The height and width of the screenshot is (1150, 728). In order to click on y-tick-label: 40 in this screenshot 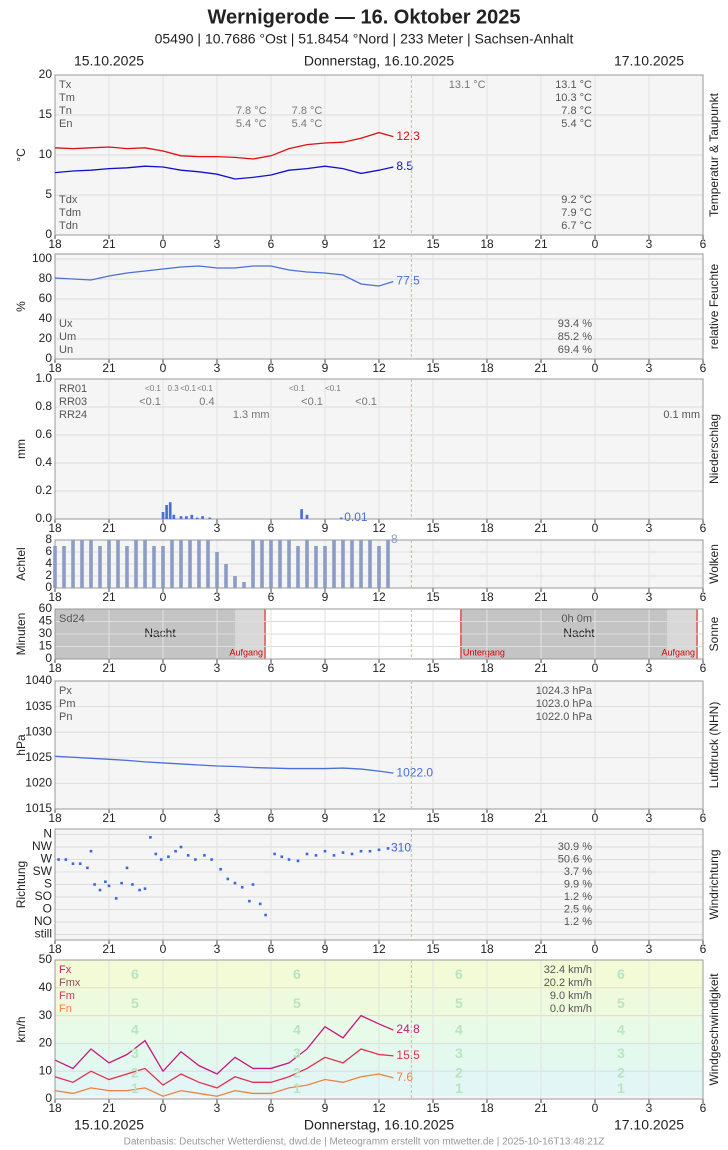, I will do `click(46, 987)`.